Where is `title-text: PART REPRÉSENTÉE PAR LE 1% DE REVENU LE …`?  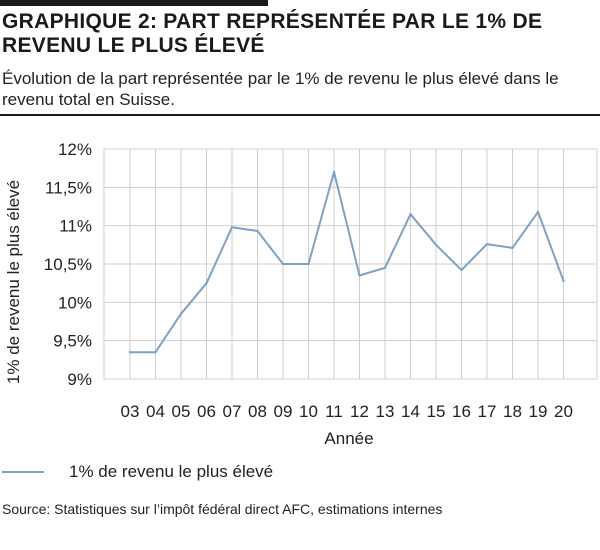 title-text: PART REPRÉSENTÉE PAR LE 1% DE REVENU LE … is located at coordinates (272, 33).